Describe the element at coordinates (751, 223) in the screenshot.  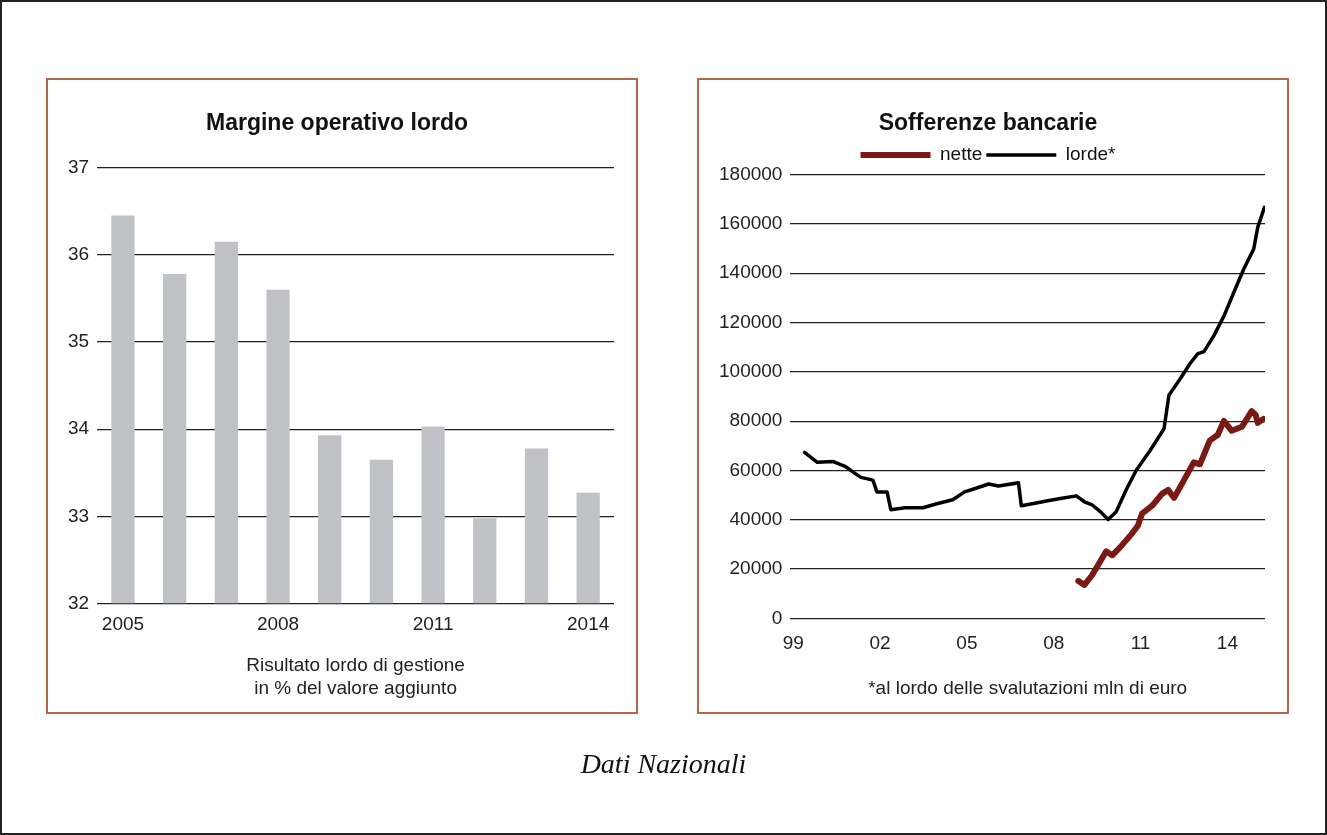
I see `y-tick-label: 160000` at that location.